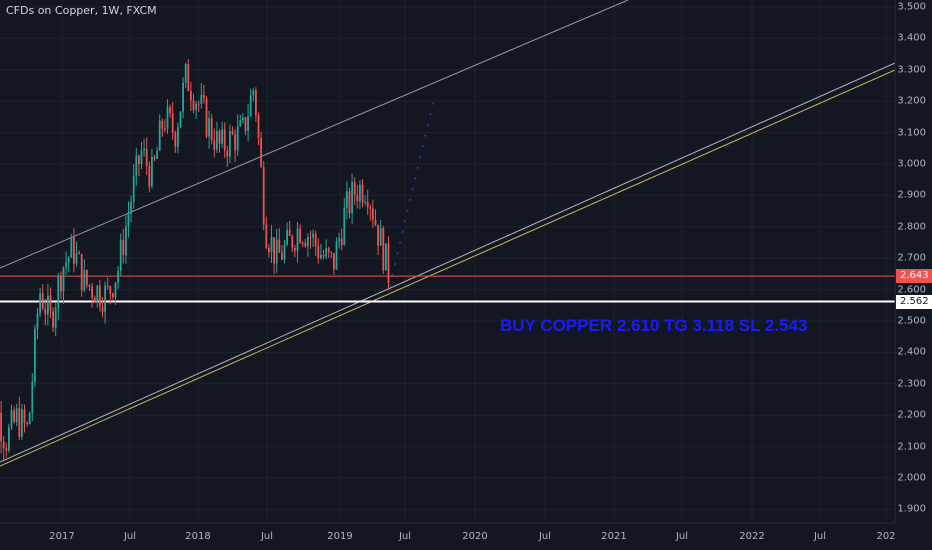  I want to click on price-tick-label: 3.500, so click(911, 7).